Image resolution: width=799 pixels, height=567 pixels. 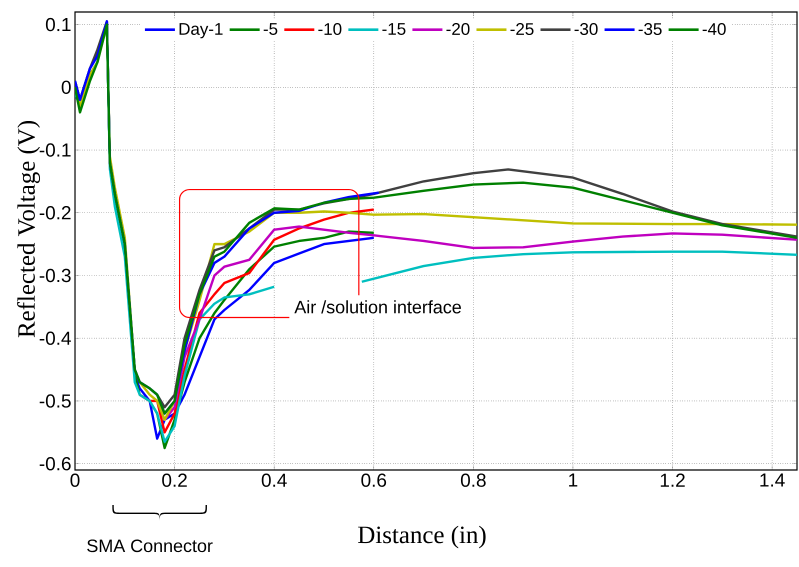 I want to click on y-tick-label: -0.1, so click(x=55, y=150).